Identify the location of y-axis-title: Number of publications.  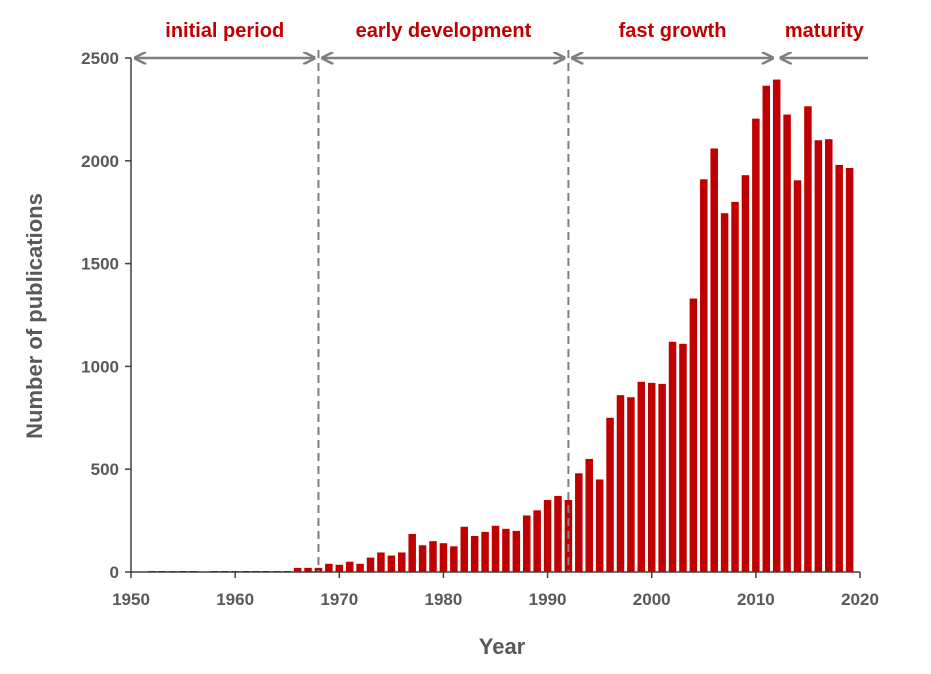
(34, 316).